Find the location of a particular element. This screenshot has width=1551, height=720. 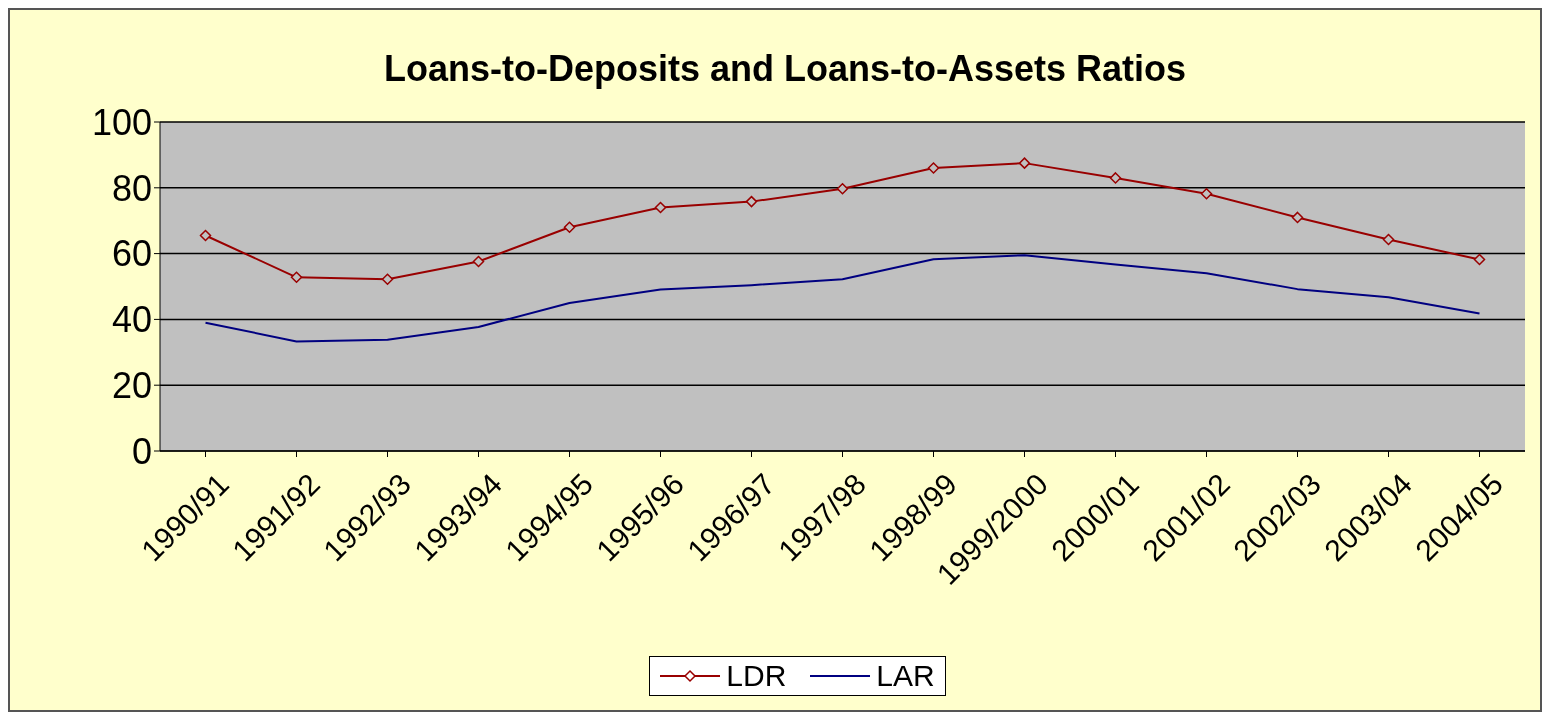

y-tick-label: 0 is located at coordinates (141, 451).